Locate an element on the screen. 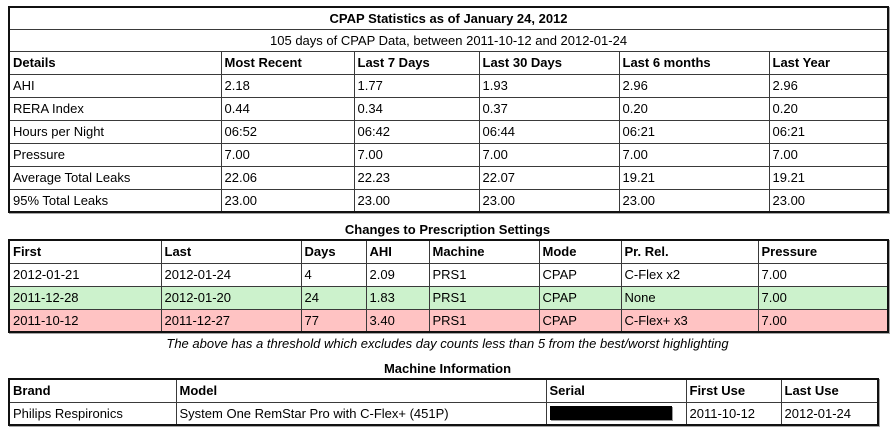 The width and height of the screenshot is (895, 439). rx-col-pressure: Pressure is located at coordinates (823, 251).